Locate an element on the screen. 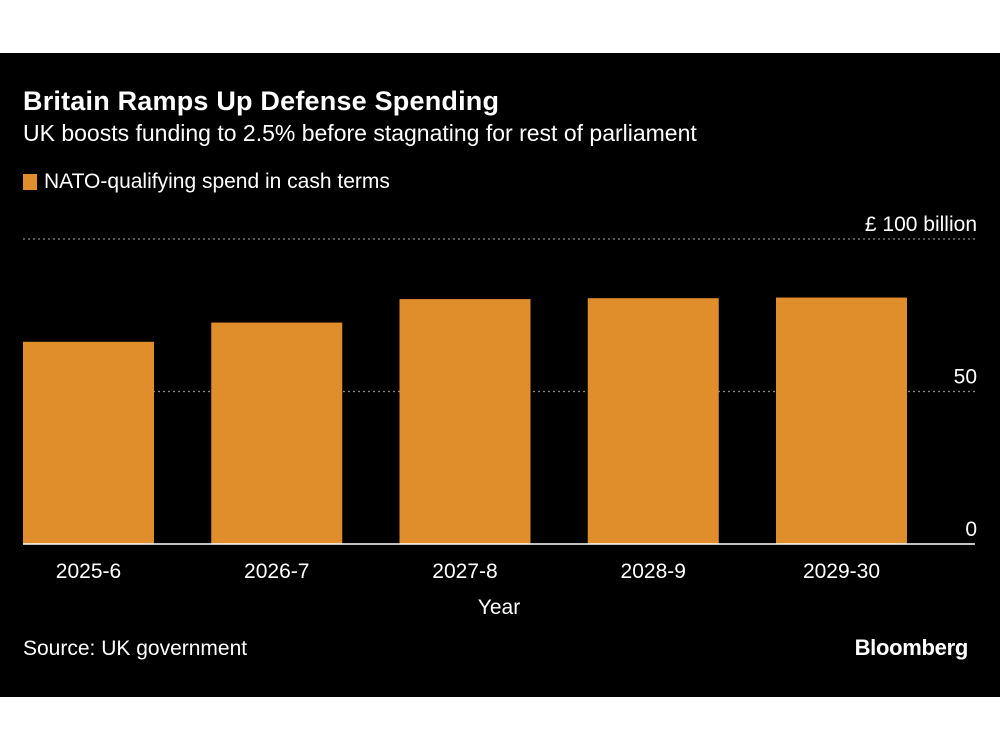  chart-legend: NATO-qualifying spend in cash terms is located at coordinates (206, 182).